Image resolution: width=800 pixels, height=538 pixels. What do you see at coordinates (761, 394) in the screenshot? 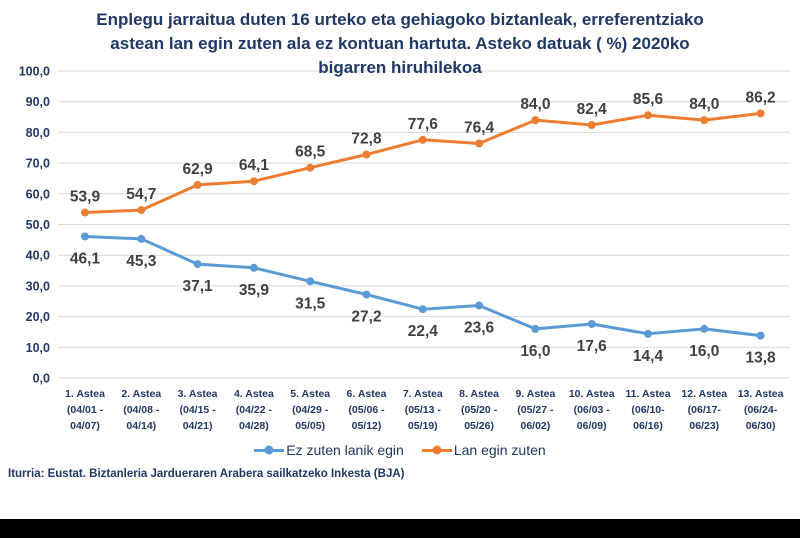
I see `x-tick-label: 13. Astea` at bounding box center [761, 394].